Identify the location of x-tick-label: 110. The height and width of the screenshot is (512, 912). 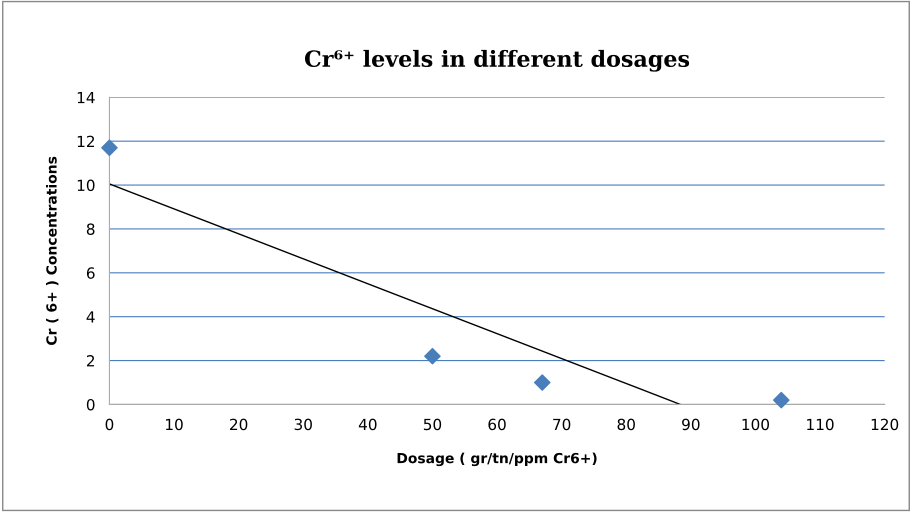
(820, 424).